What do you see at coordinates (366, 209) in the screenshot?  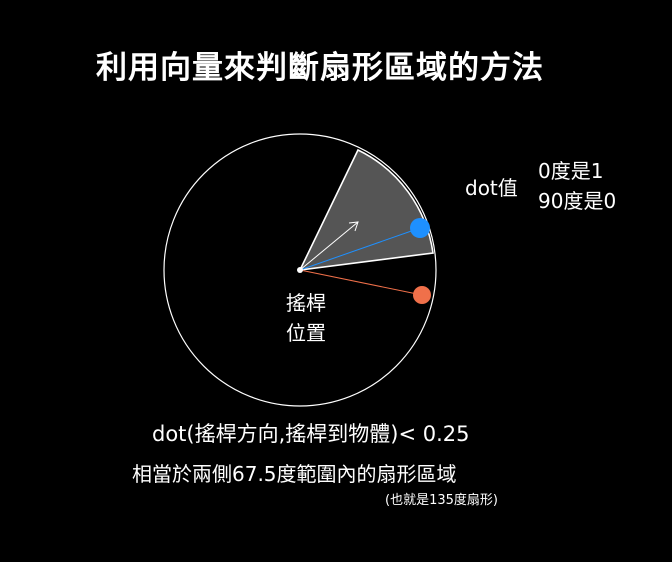 I see `sector-area` at bounding box center [366, 209].